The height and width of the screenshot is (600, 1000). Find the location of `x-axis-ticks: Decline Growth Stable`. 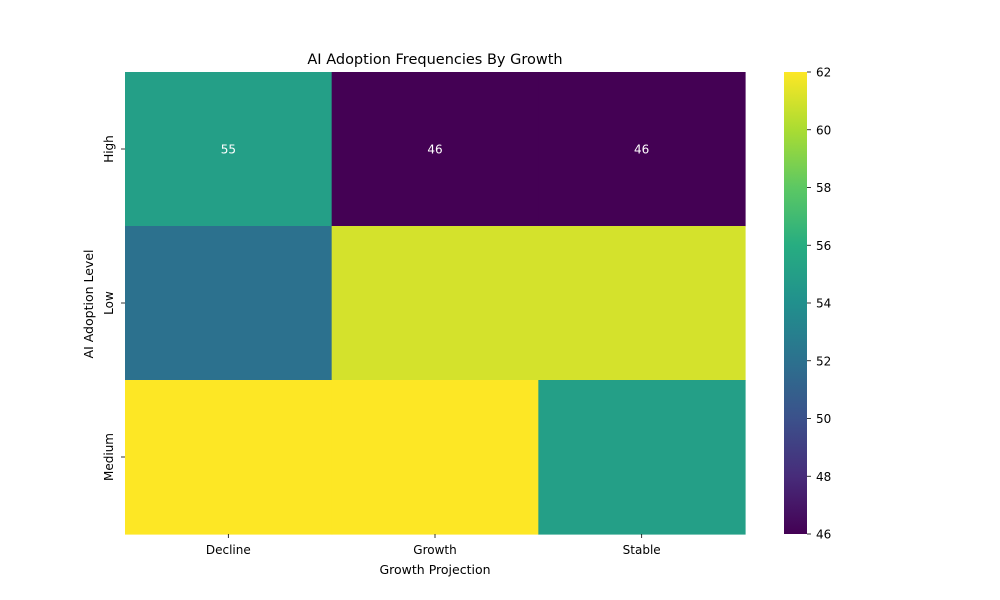

x-axis-ticks: Decline Growth Stable is located at coordinates (433, 545).